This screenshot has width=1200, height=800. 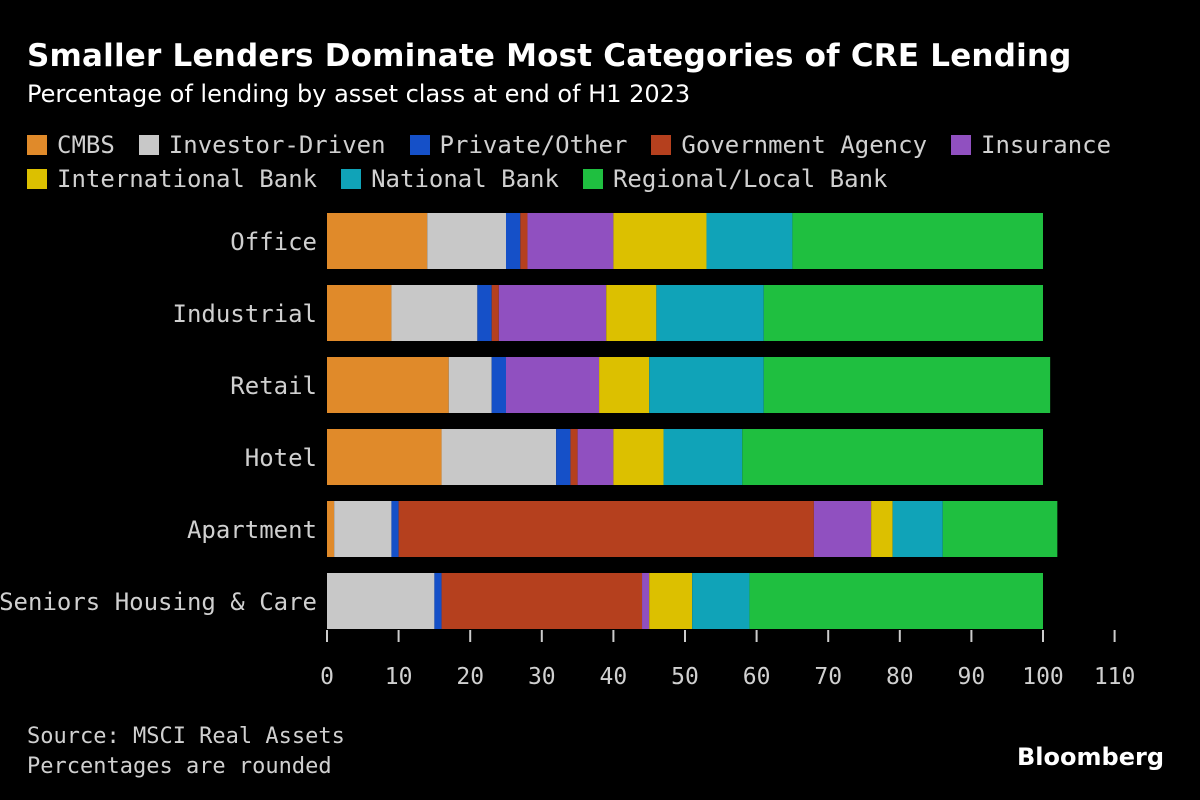 I want to click on bar-seniors-housing-care-government-agency, so click(x=542, y=601).